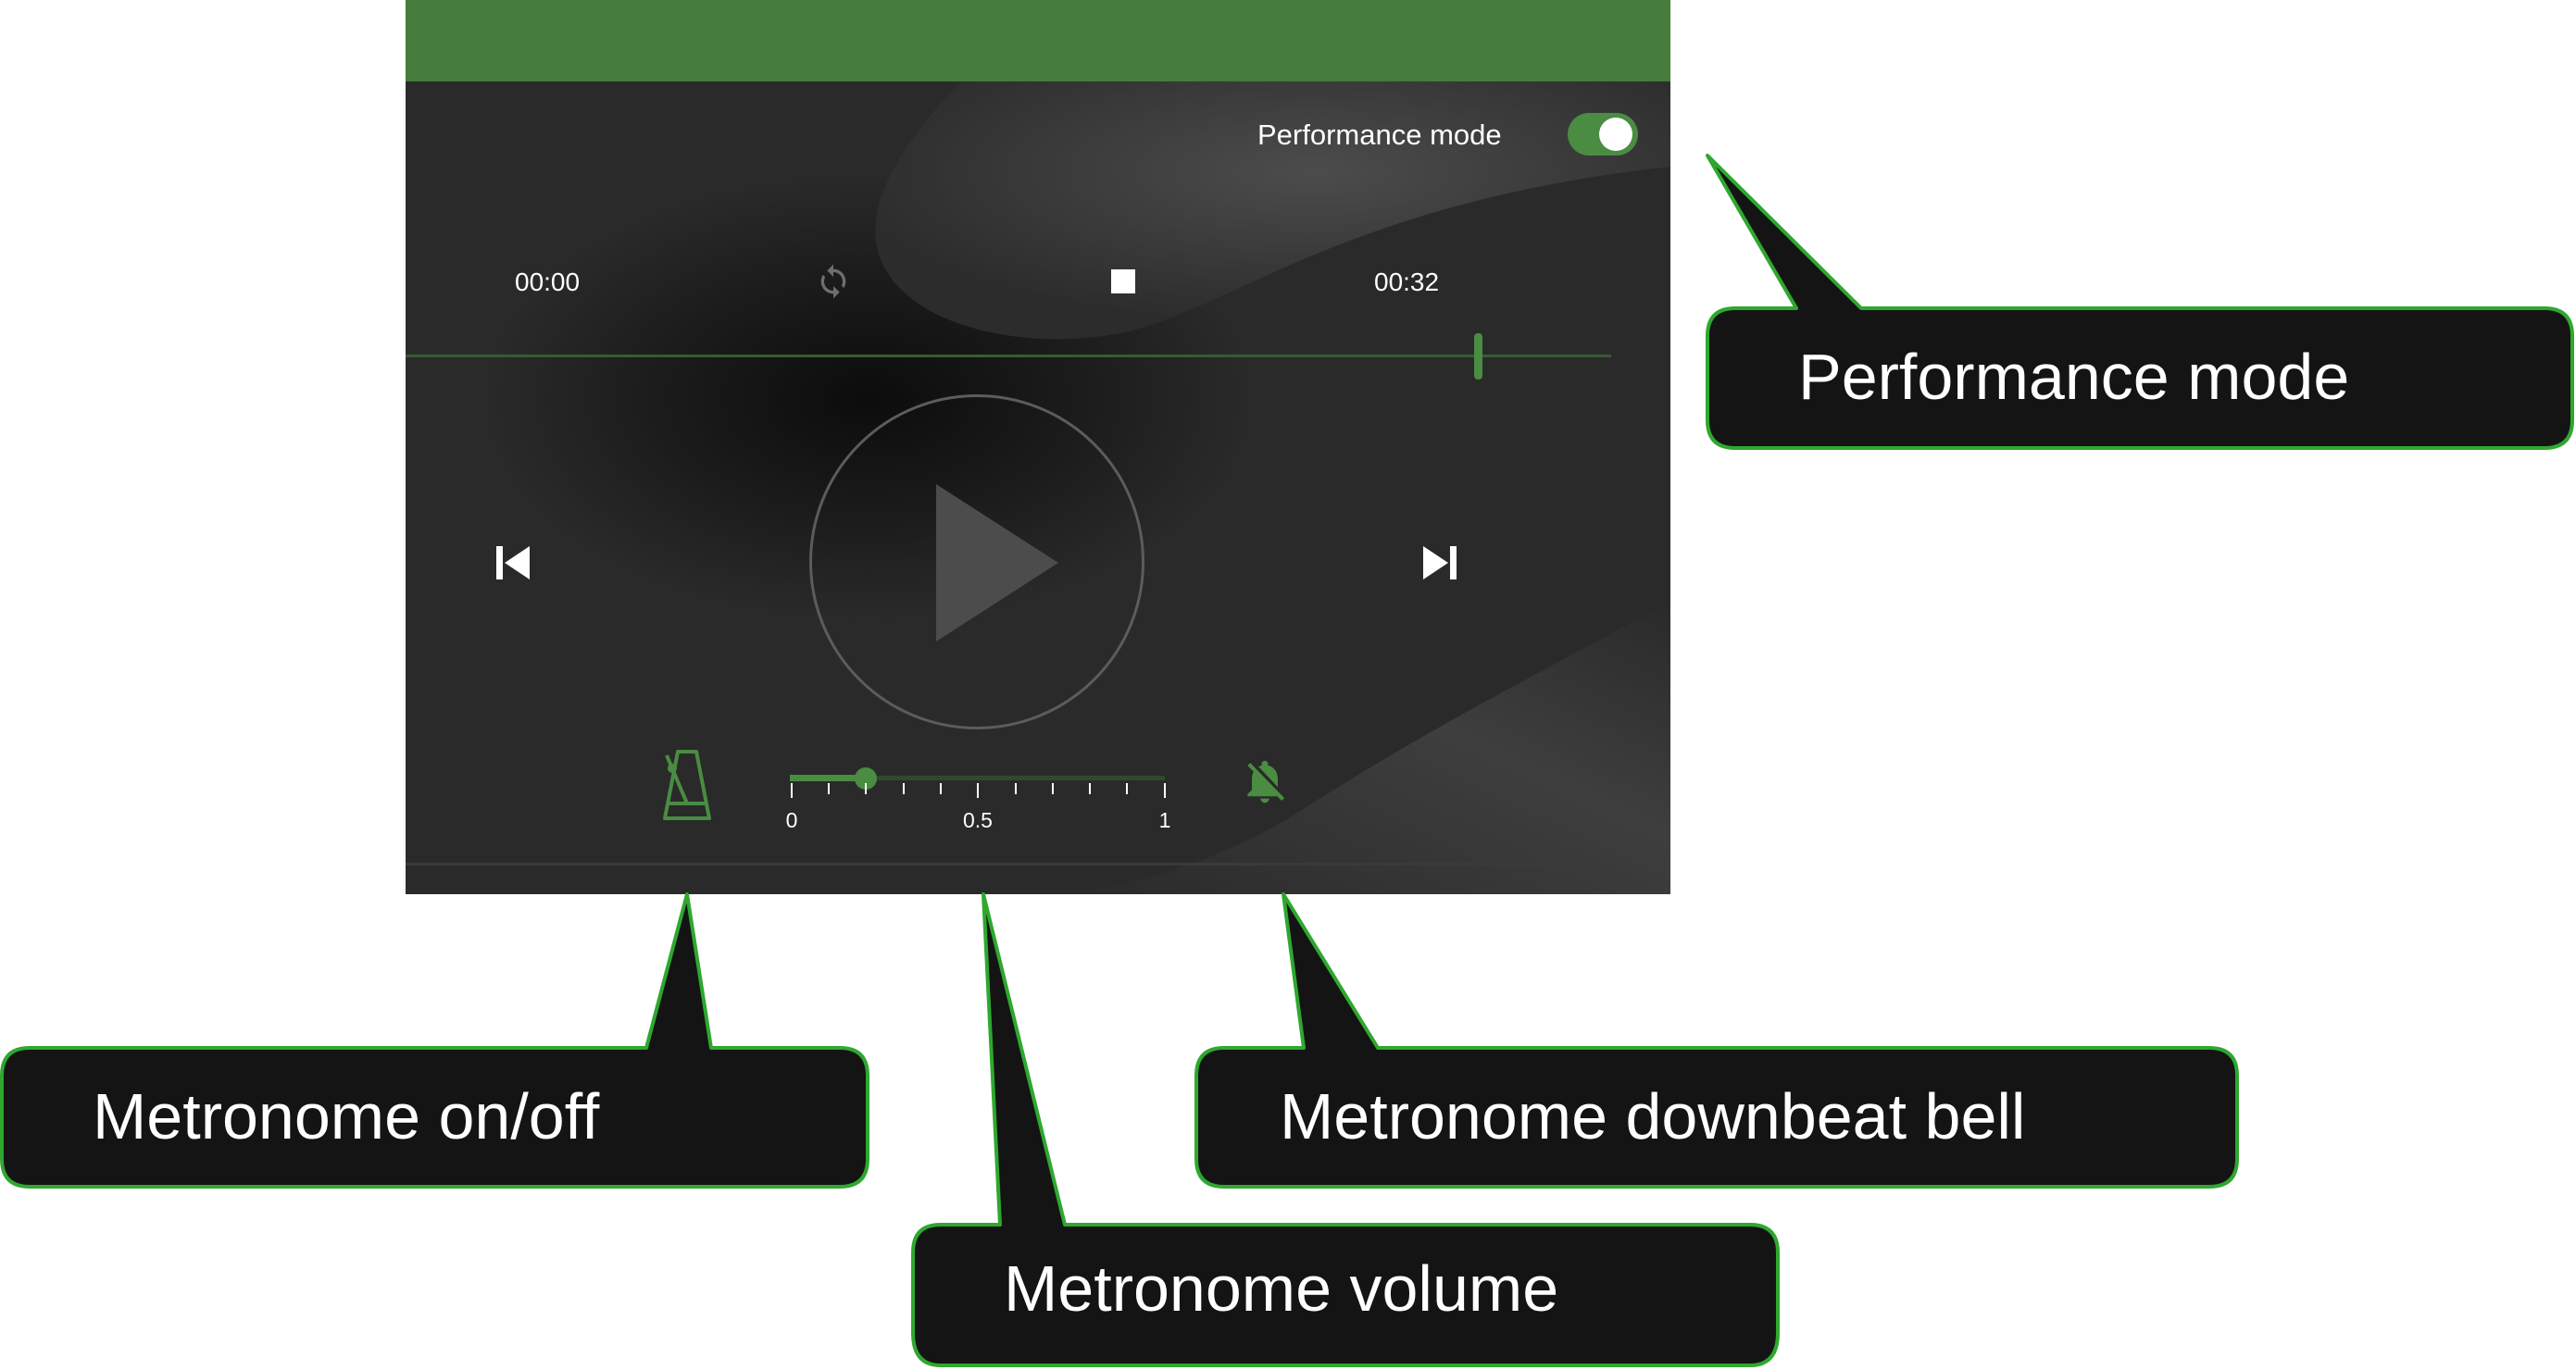 This screenshot has width=2576, height=1370. What do you see at coordinates (1439, 565) in the screenshot?
I see `skip-next-icon` at bounding box center [1439, 565].